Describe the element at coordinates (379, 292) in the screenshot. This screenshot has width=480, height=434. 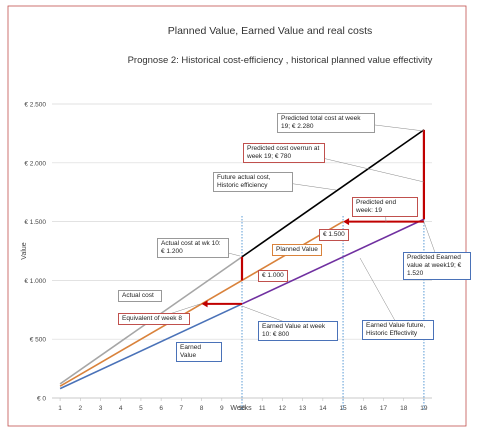
I see `pointer-line` at that location.